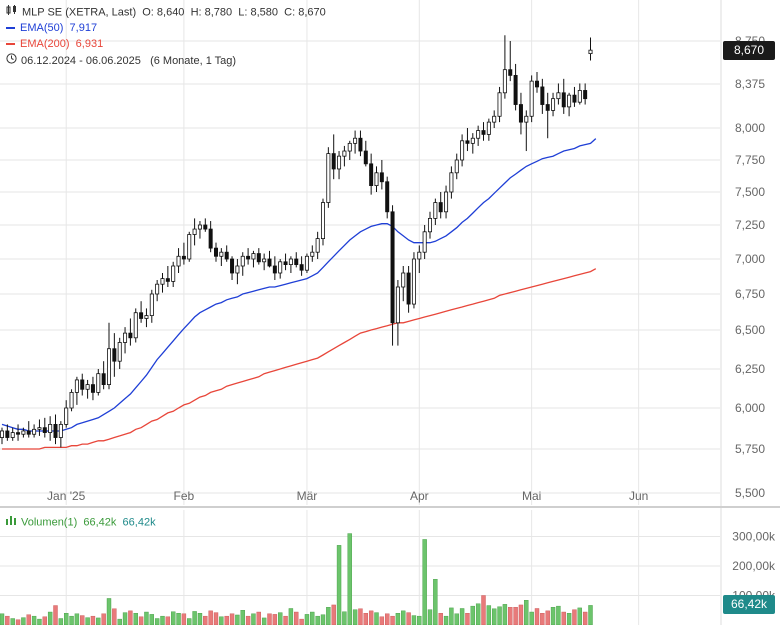 The image size is (780, 625). Describe the element at coordinates (139, 522) in the screenshot. I see `legend-volume-value2: 66,42k` at that location.